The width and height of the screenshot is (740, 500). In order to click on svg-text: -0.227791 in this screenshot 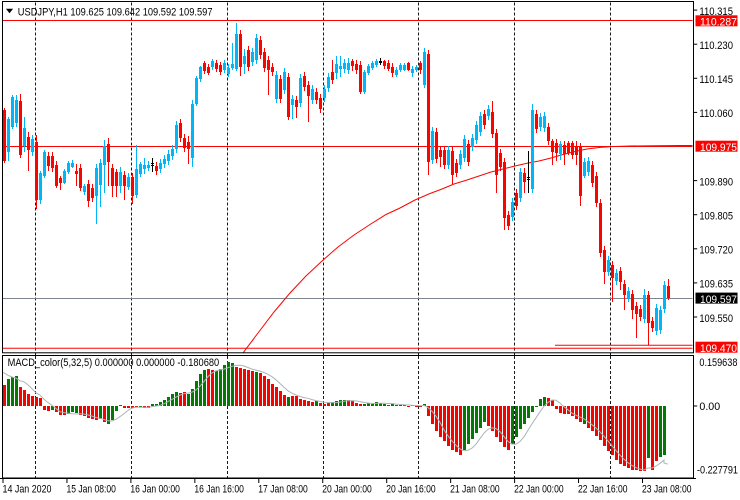, I will do `click(717, 471)`.